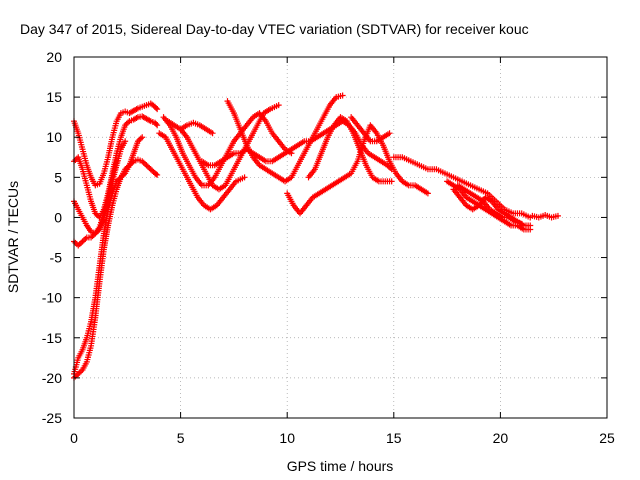  I want to click on x-tick-label: 15, so click(394, 438).